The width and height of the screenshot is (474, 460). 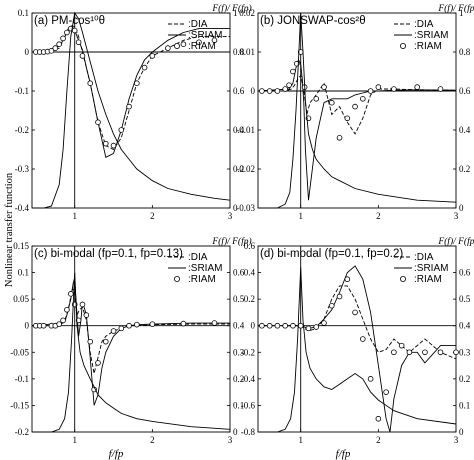 I want to click on y2-tick-label-b: 0.6, so click(x=465, y=91).